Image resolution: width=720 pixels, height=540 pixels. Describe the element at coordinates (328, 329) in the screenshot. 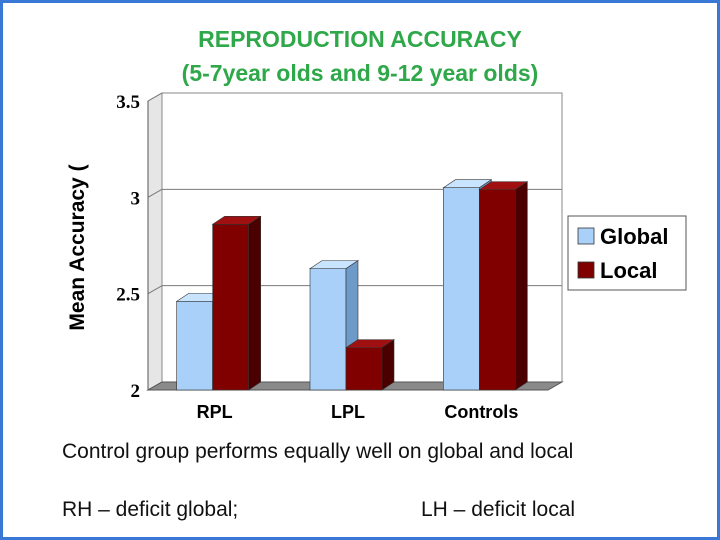

I see `bar-global-lpl` at that location.